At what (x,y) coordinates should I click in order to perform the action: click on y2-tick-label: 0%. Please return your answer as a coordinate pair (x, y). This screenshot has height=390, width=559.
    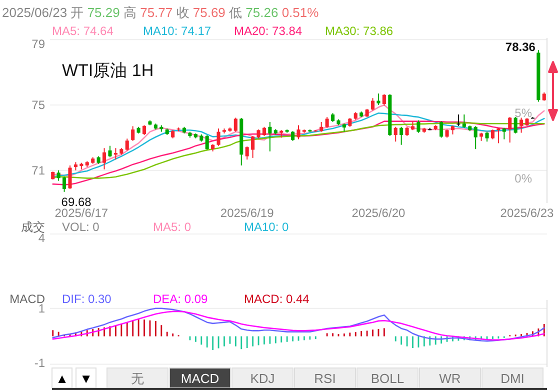
    Looking at the image, I should click on (523, 178).